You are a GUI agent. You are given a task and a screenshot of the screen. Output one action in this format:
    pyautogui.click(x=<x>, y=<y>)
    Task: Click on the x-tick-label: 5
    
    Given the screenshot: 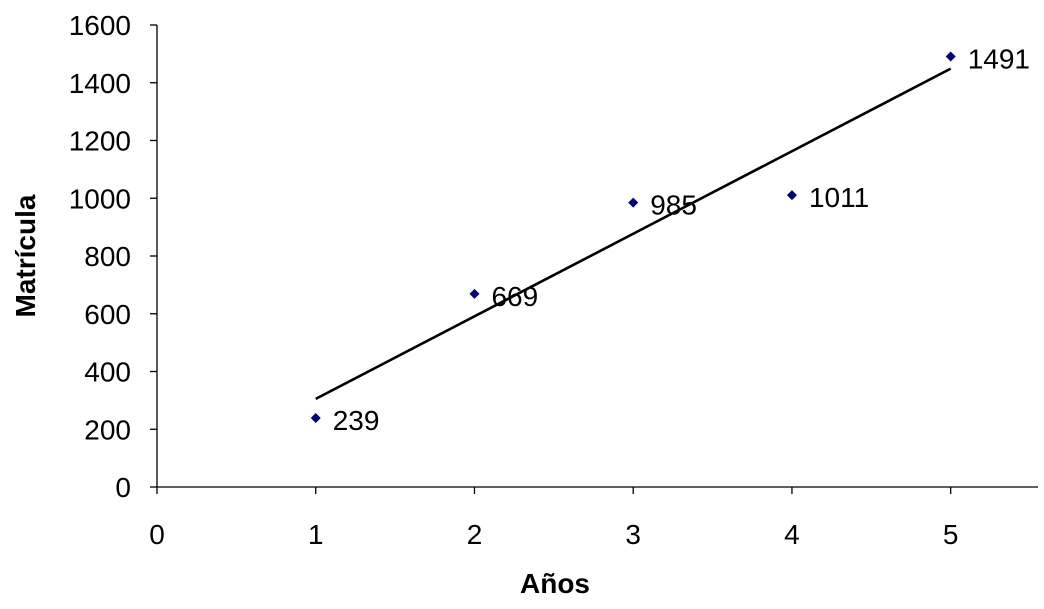 What is the action you would take?
    pyautogui.click(x=951, y=534)
    